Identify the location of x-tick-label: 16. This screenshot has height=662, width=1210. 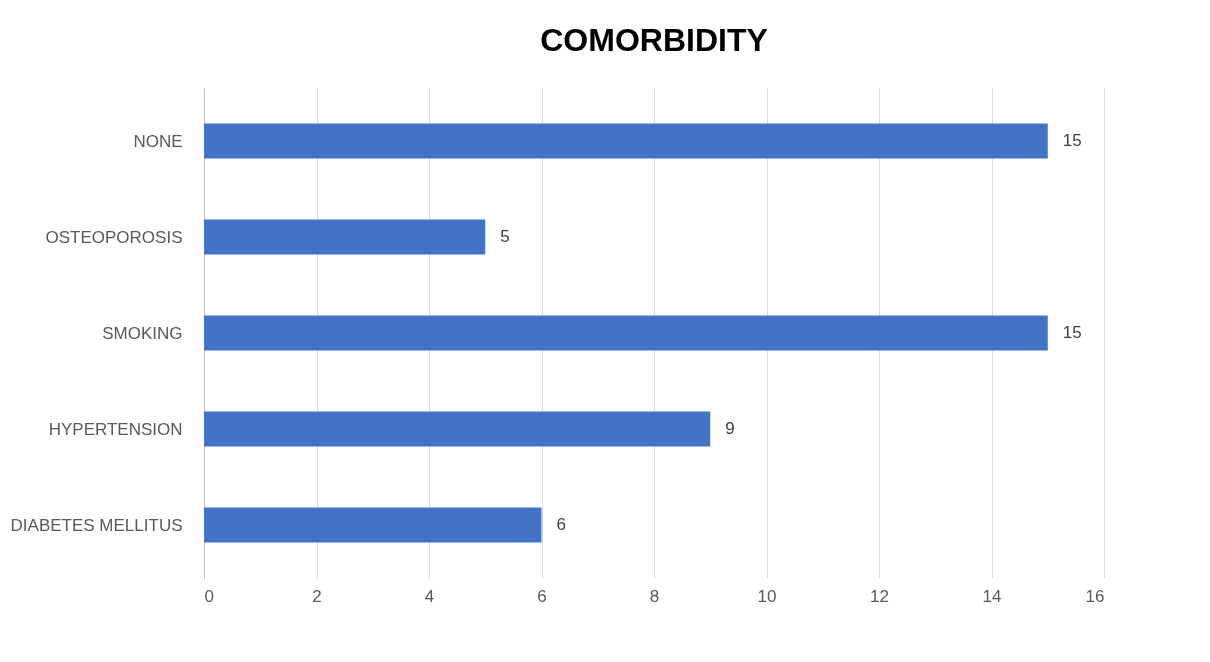
(1095, 596).